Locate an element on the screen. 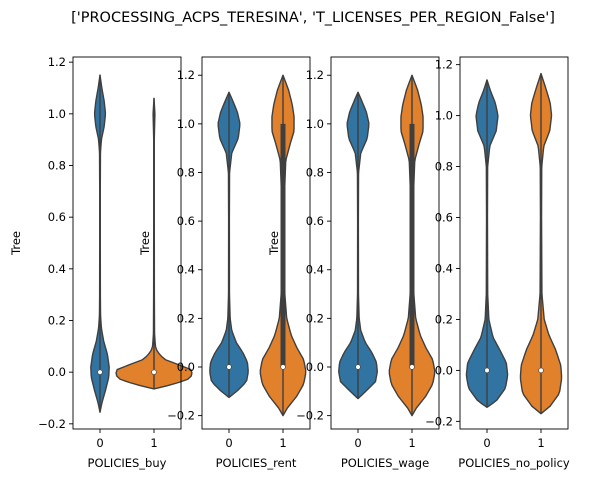 The width and height of the screenshot is (601, 481). x-axis-label: POLICIES_no_policy is located at coordinates (514, 463).